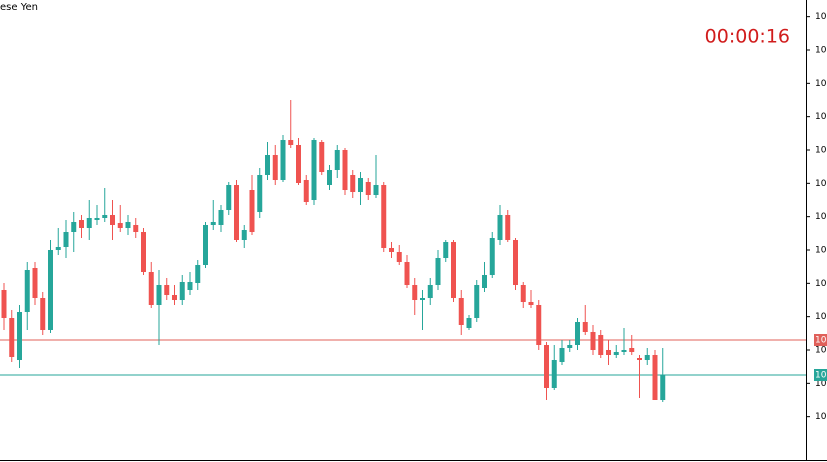 The width and height of the screenshot is (827, 462). Describe the element at coordinates (747, 37) in the screenshot. I see `candle-timer: 00:00:16` at that location.